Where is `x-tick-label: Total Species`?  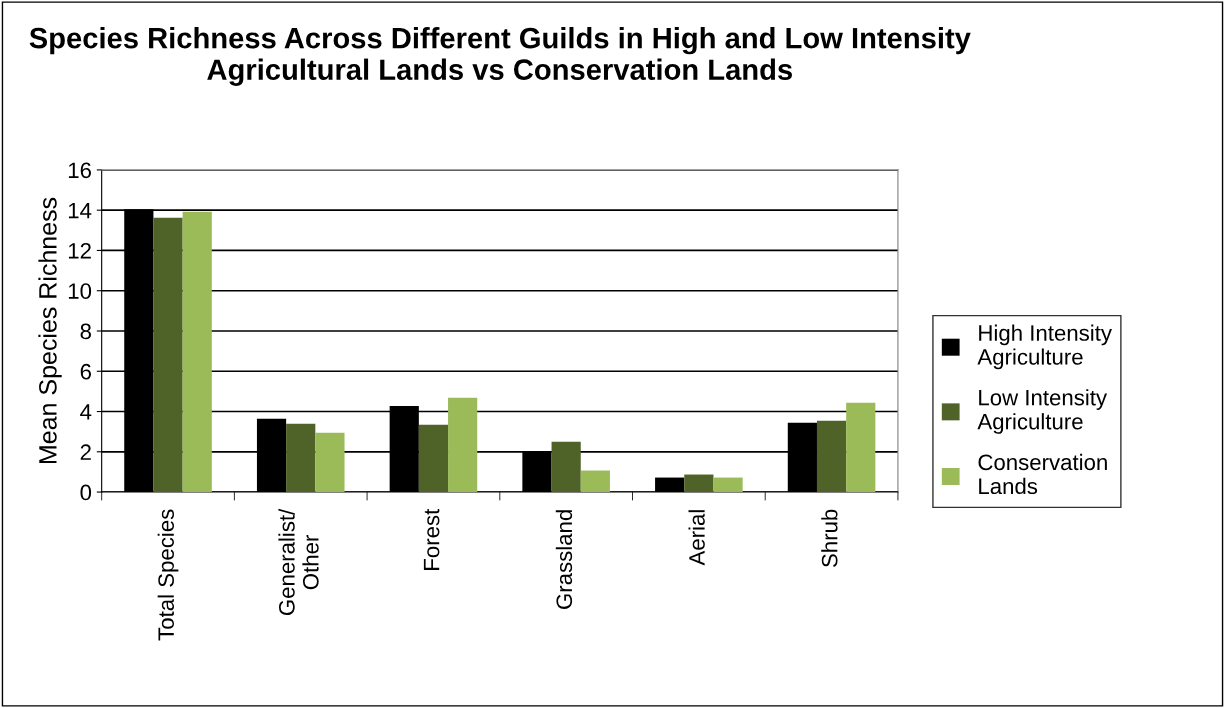
x-tick-label: Total Species is located at coordinates (168, 575).